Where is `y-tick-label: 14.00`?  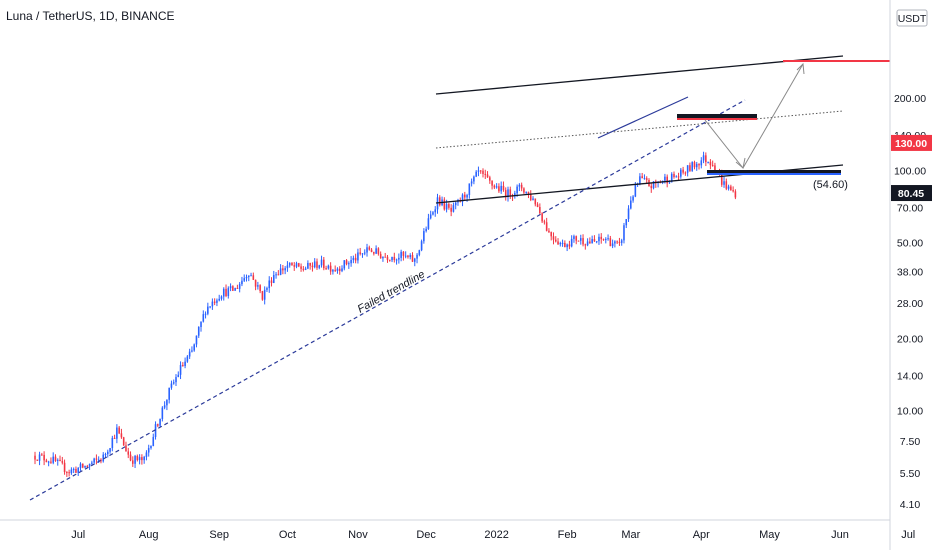 y-tick-label: 14.00 is located at coordinates (910, 377).